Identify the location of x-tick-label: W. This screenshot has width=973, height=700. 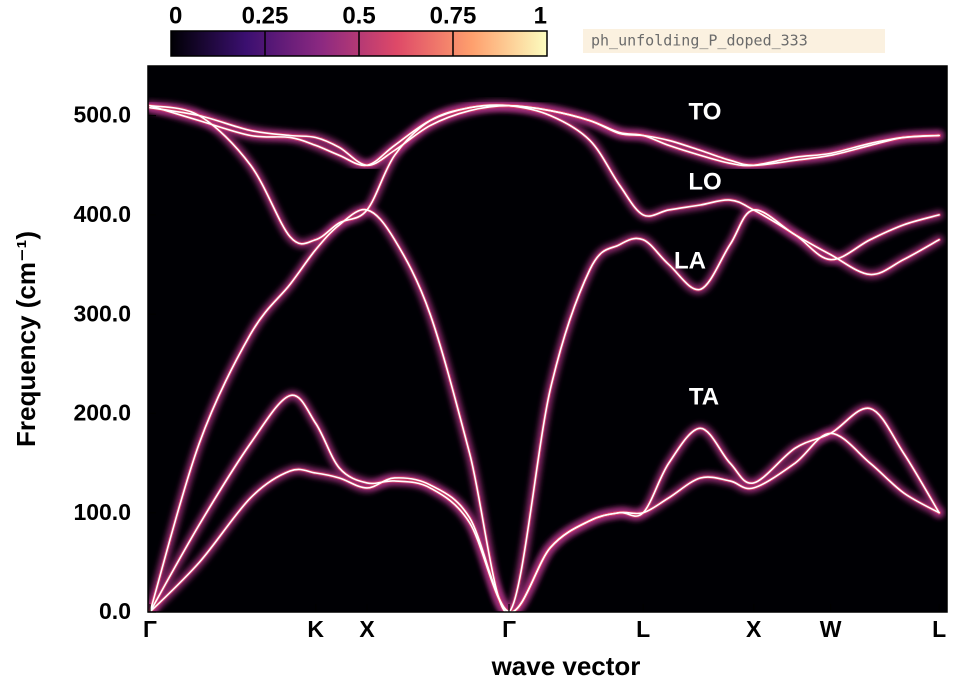
(831, 629).